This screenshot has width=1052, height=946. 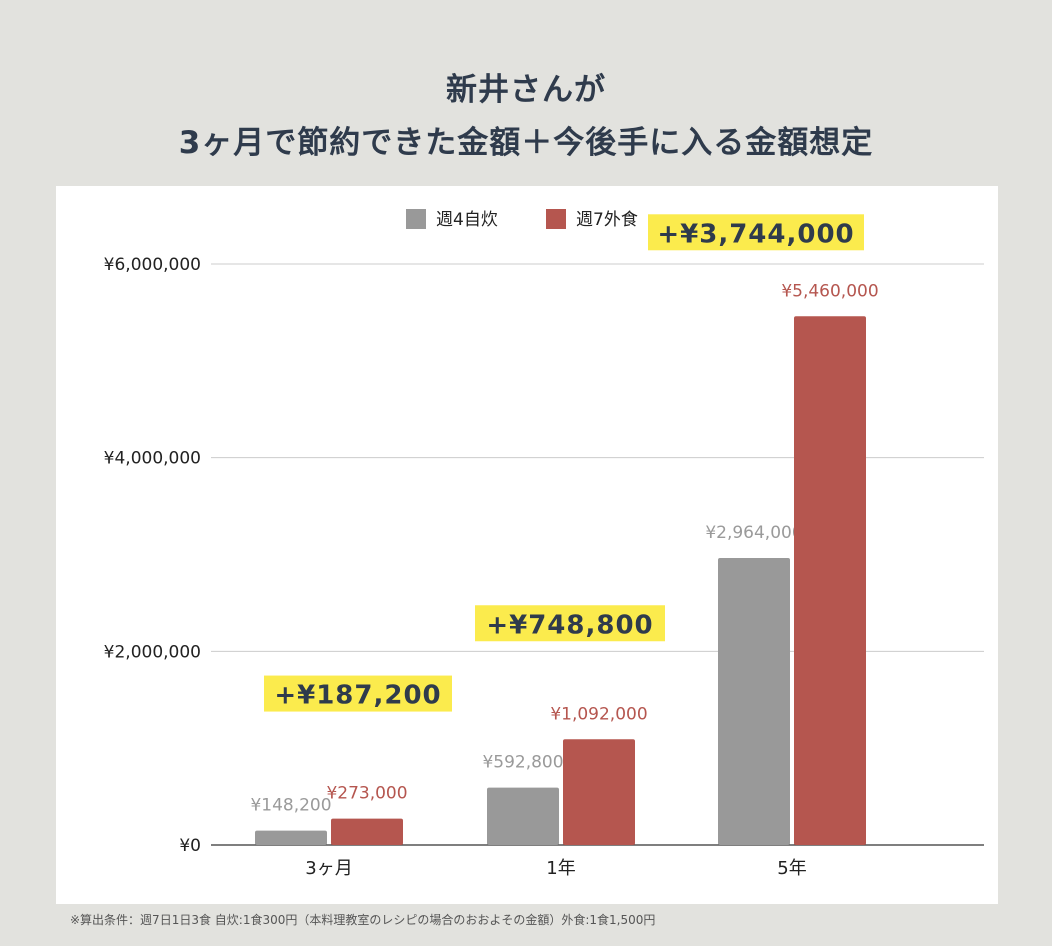 I want to click on y-tick-label: ¥2,000,000, so click(x=152, y=652).